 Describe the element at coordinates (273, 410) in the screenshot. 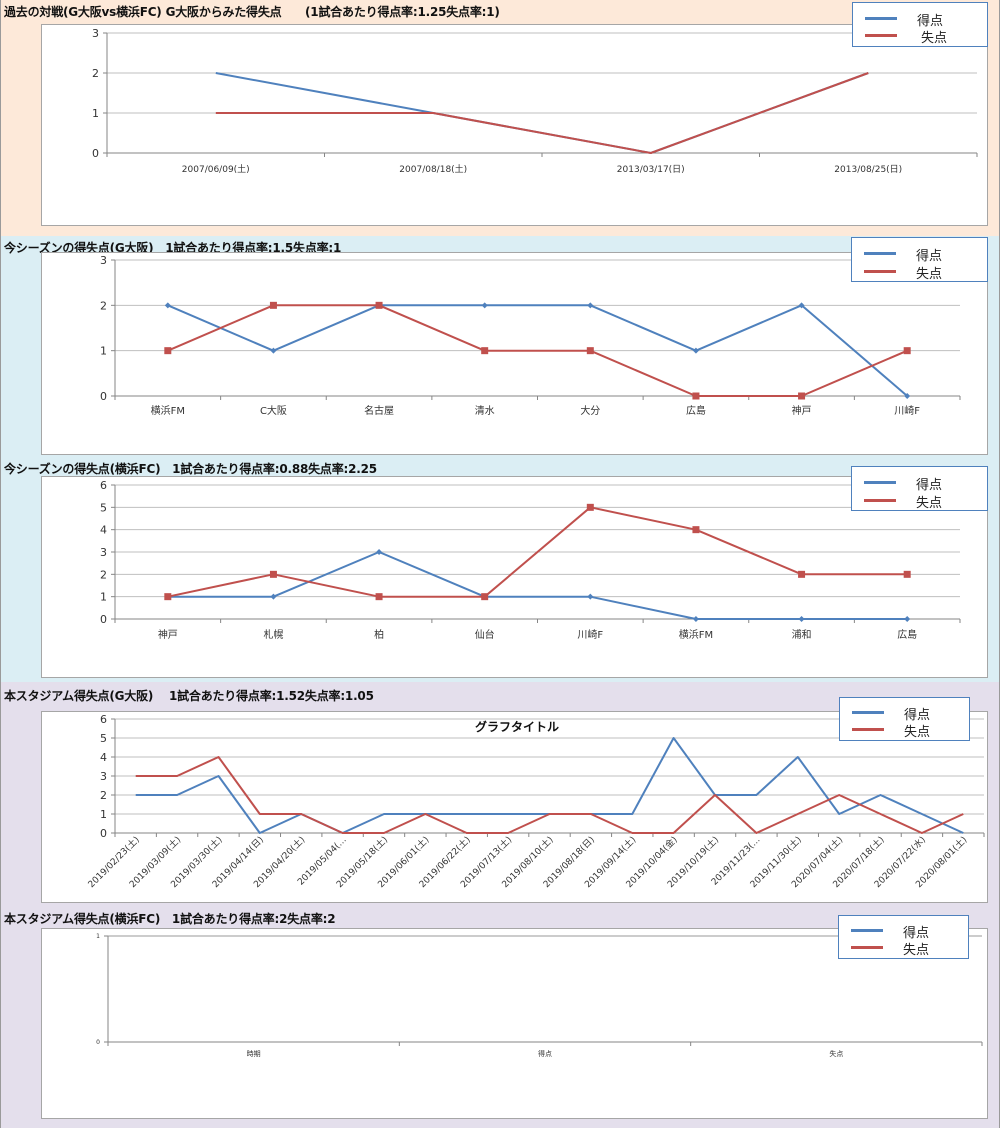

I see `chart-2-x-tick-label: C大阪` at that location.